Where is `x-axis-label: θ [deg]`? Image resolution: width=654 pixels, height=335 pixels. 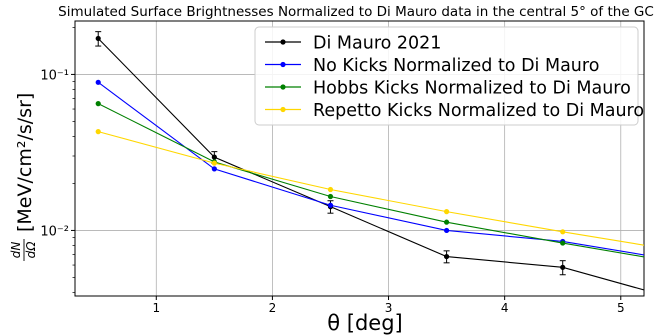
x-axis-label: θ [deg] is located at coordinates (365, 323).